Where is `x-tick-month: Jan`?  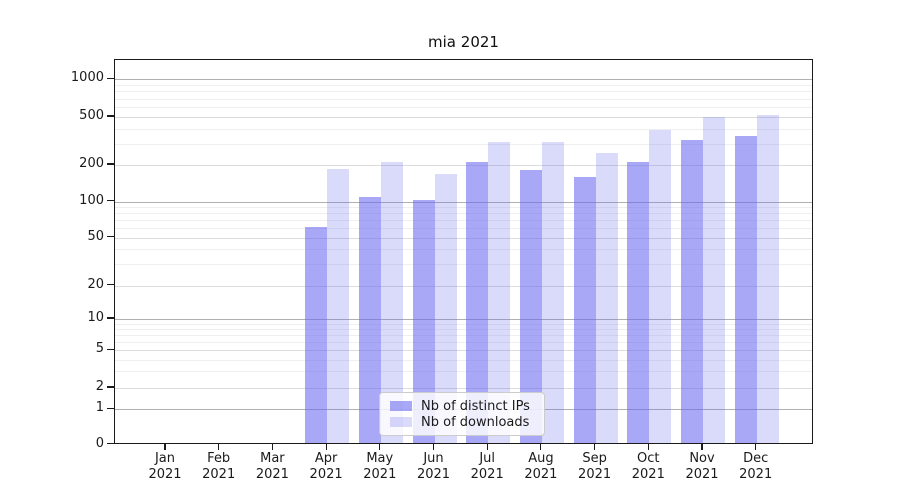
x-tick-month: Jan is located at coordinates (165, 458).